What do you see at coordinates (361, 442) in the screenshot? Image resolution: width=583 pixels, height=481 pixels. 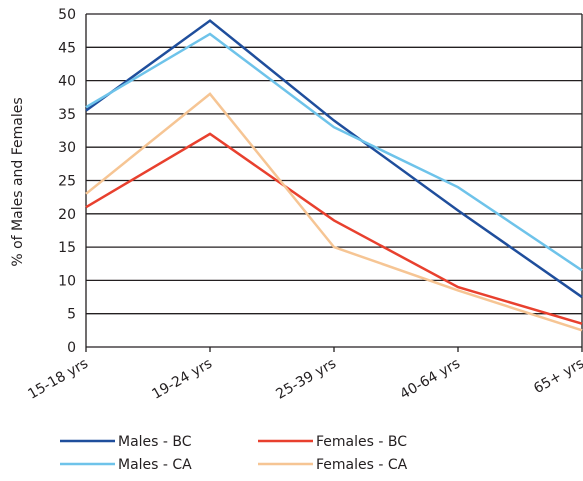 I see `legend-label: Females - BC` at bounding box center [361, 442].